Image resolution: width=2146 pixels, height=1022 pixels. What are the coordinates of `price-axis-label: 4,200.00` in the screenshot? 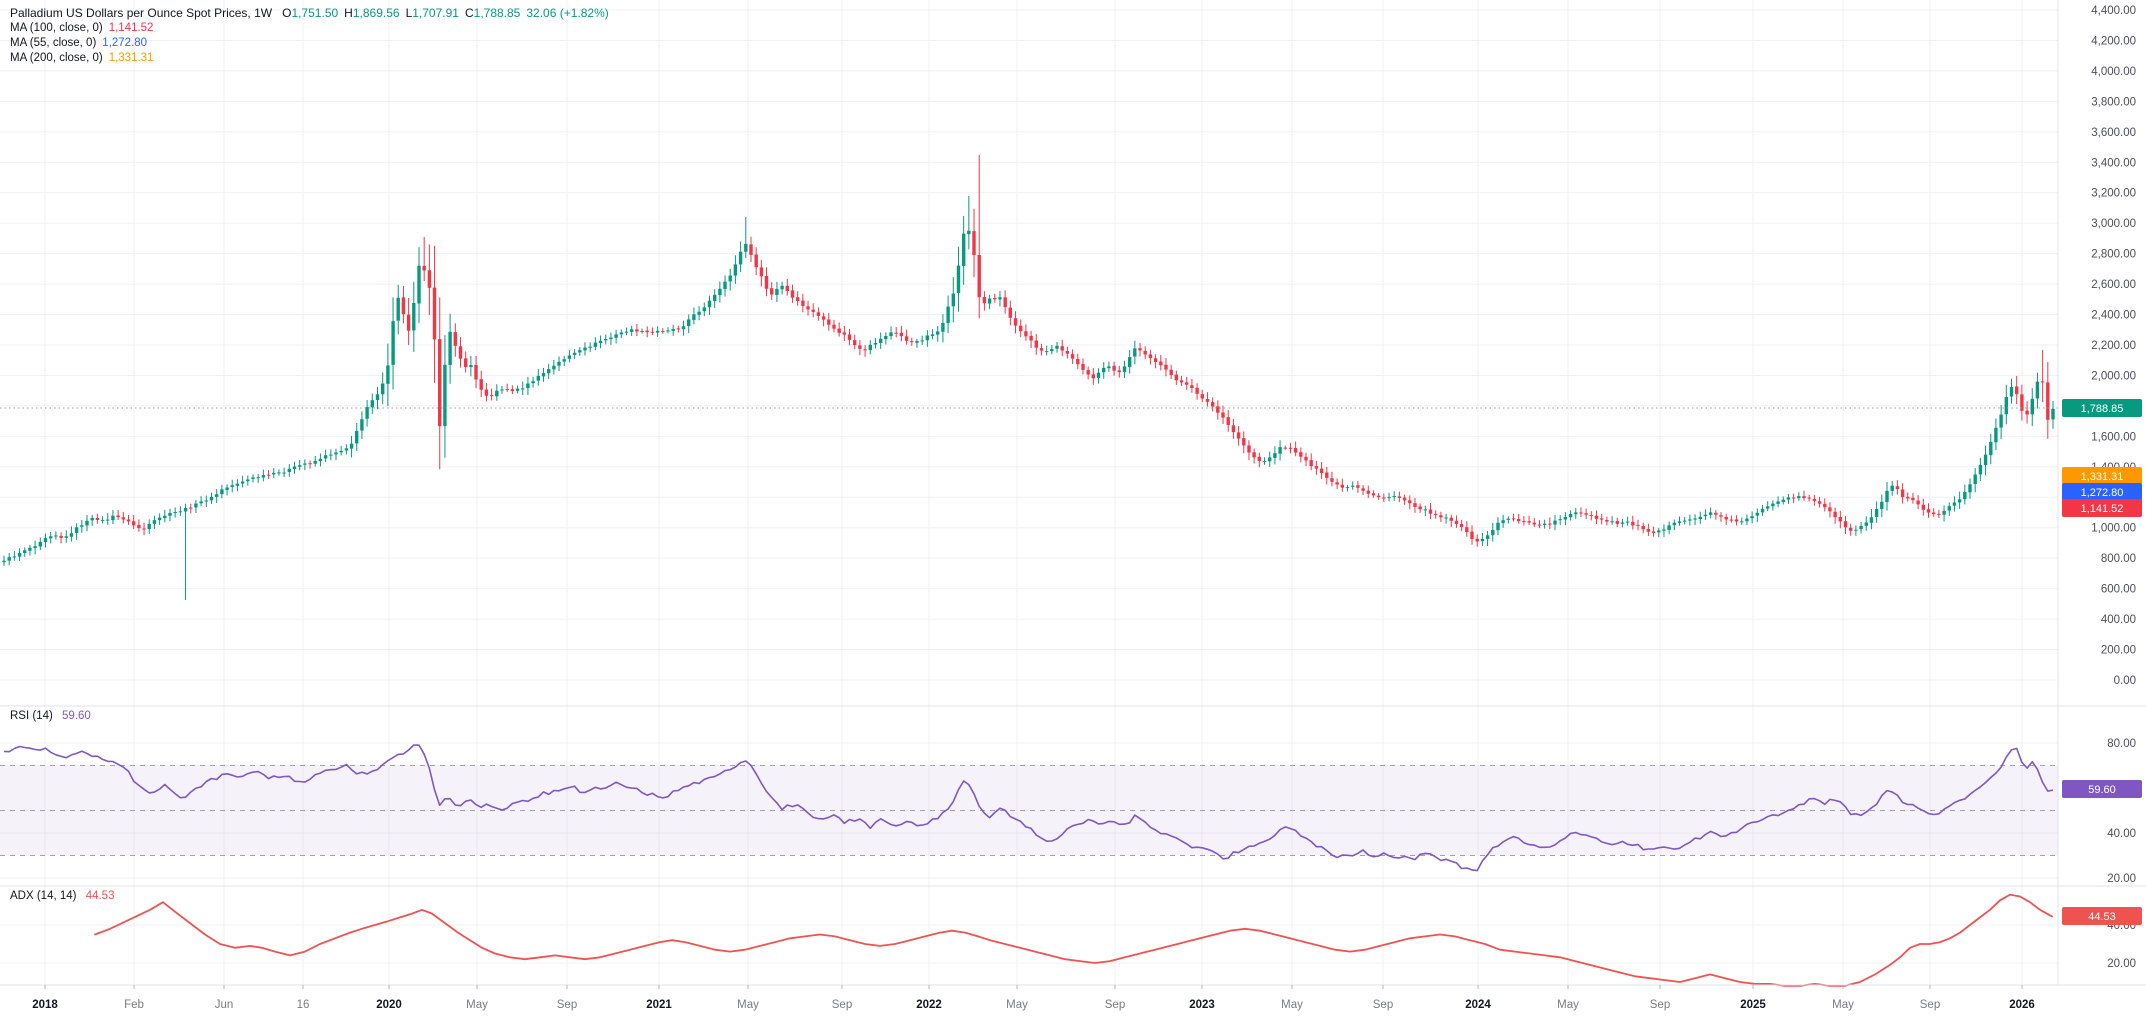 It's located at (2113, 41).